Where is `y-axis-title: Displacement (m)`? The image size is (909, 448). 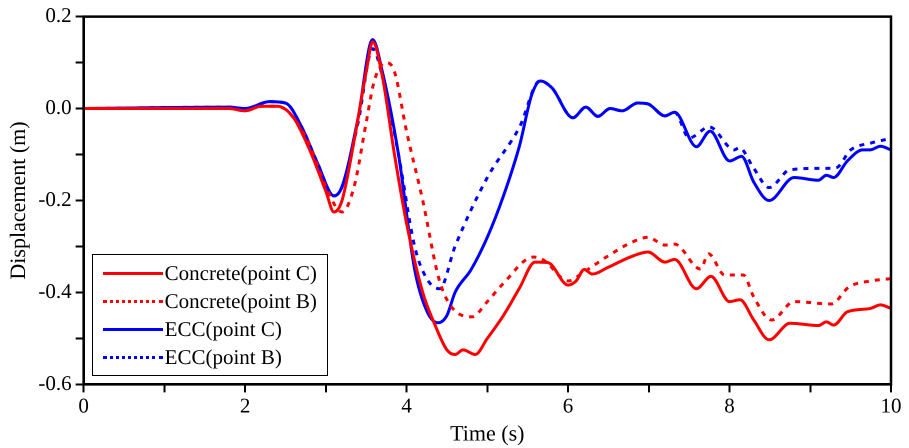
y-axis-title: Displacement (m) is located at coordinates (17, 200).